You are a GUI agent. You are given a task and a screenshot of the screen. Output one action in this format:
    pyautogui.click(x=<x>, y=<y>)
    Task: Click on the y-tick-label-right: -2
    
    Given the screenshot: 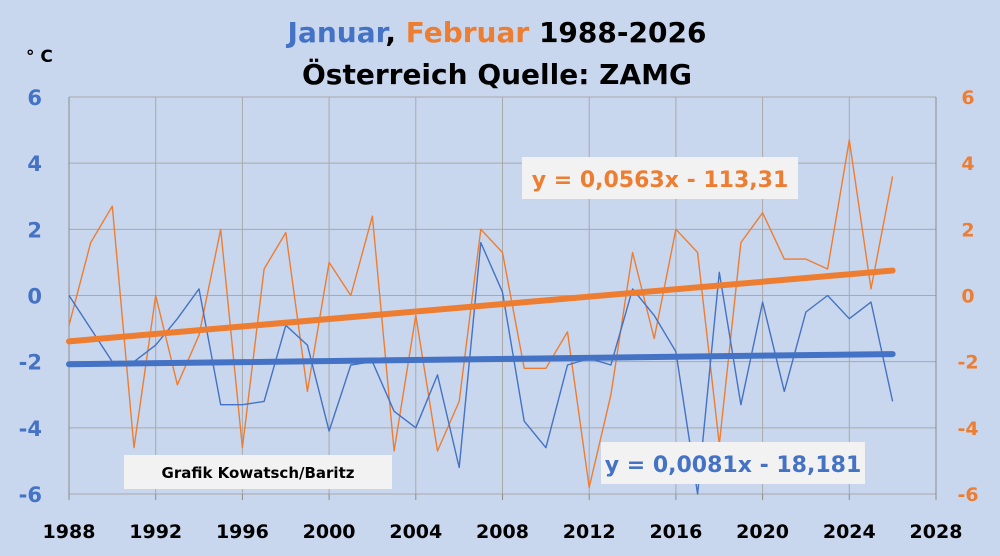 What is the action you would take?
    pyautogui.click(x=967, y=363)
    